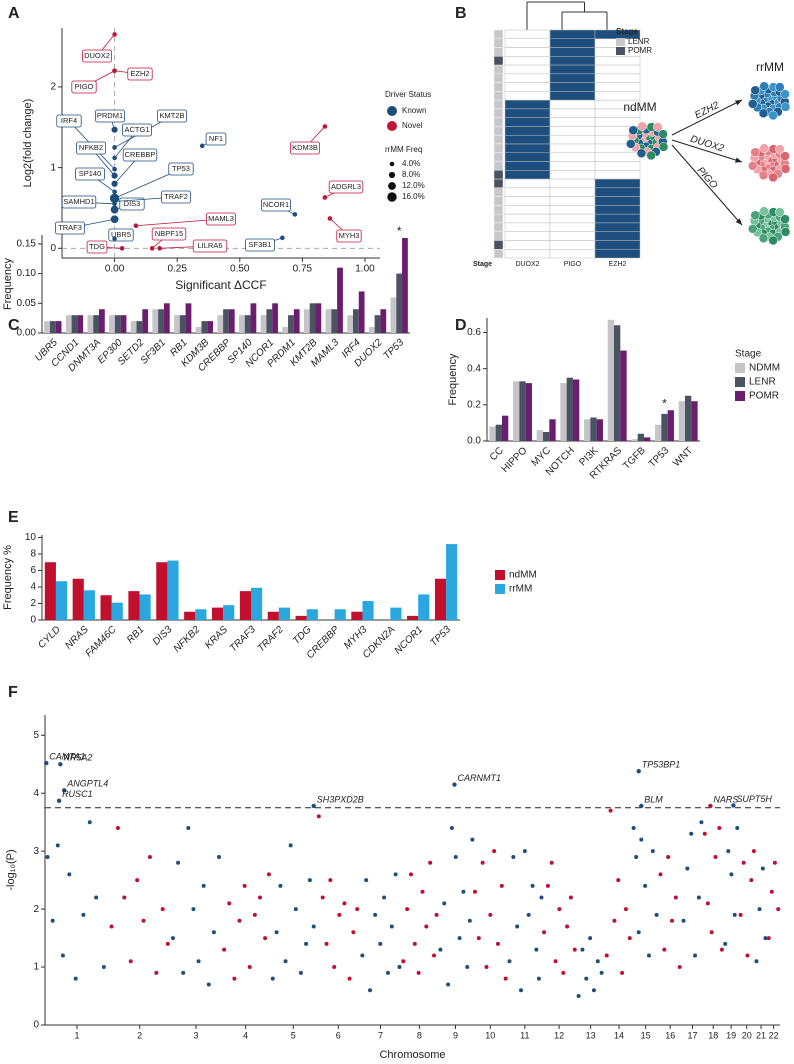 The height and width of the screenshot is (1064, 794). Describe the element at coordinates (28, 143) in the screenshot. I see `y-axis-title: Log2(fold change)` at that location.